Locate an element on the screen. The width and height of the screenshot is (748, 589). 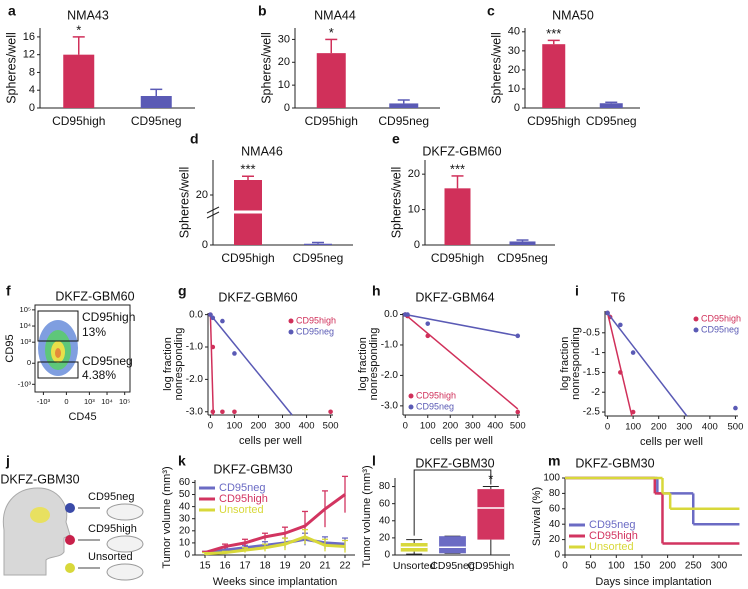
panel-letter: i is located at coordinates (577, 291).